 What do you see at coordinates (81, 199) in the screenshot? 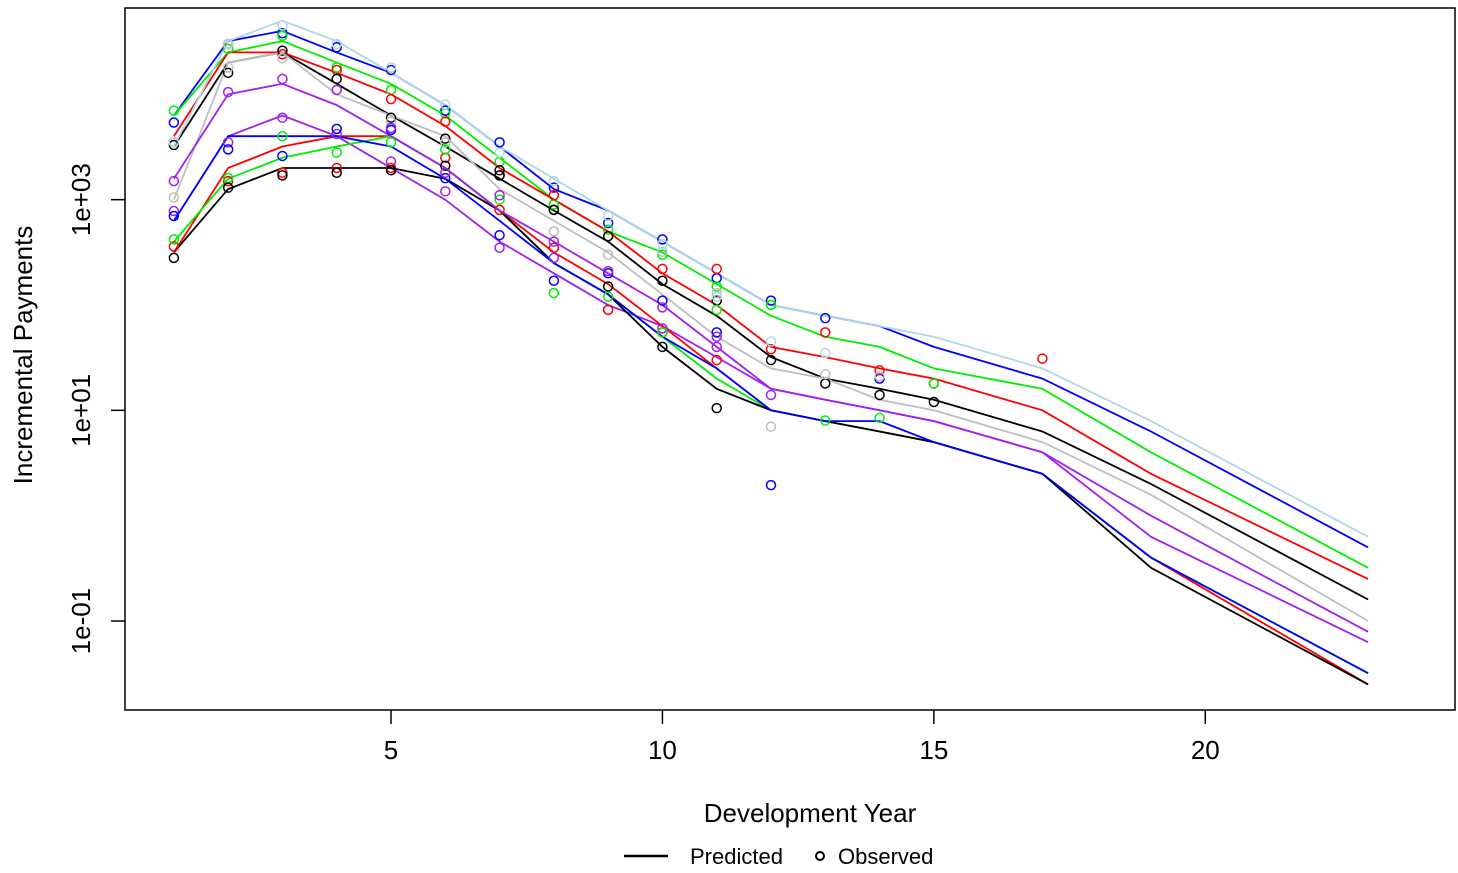
I see `y-tick-label: 1e+03` at bounding box center [81, 199].